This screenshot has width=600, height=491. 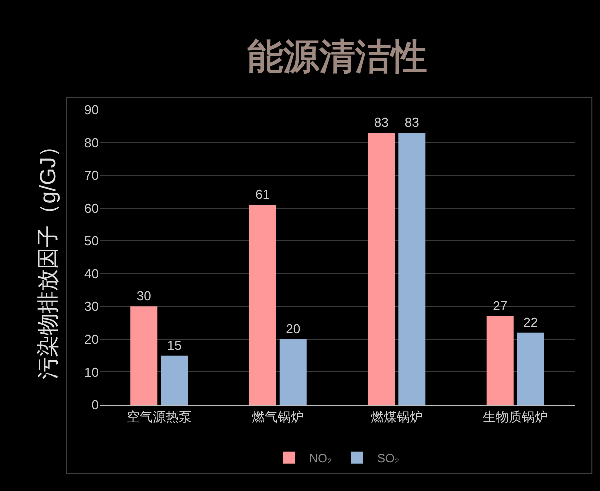 What do you see at coordinates (389, 459) in the screenshot?
I see `legend-label: SO₂` at bounding box center [389, 459].